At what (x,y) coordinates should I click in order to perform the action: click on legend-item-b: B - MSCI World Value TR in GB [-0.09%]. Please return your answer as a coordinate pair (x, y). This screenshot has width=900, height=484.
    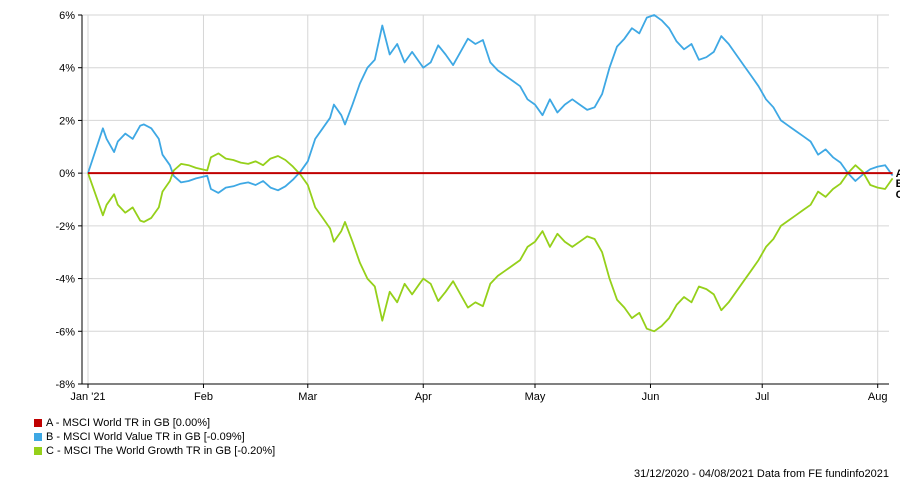
    Looking at the image, I should click on (154, 437).